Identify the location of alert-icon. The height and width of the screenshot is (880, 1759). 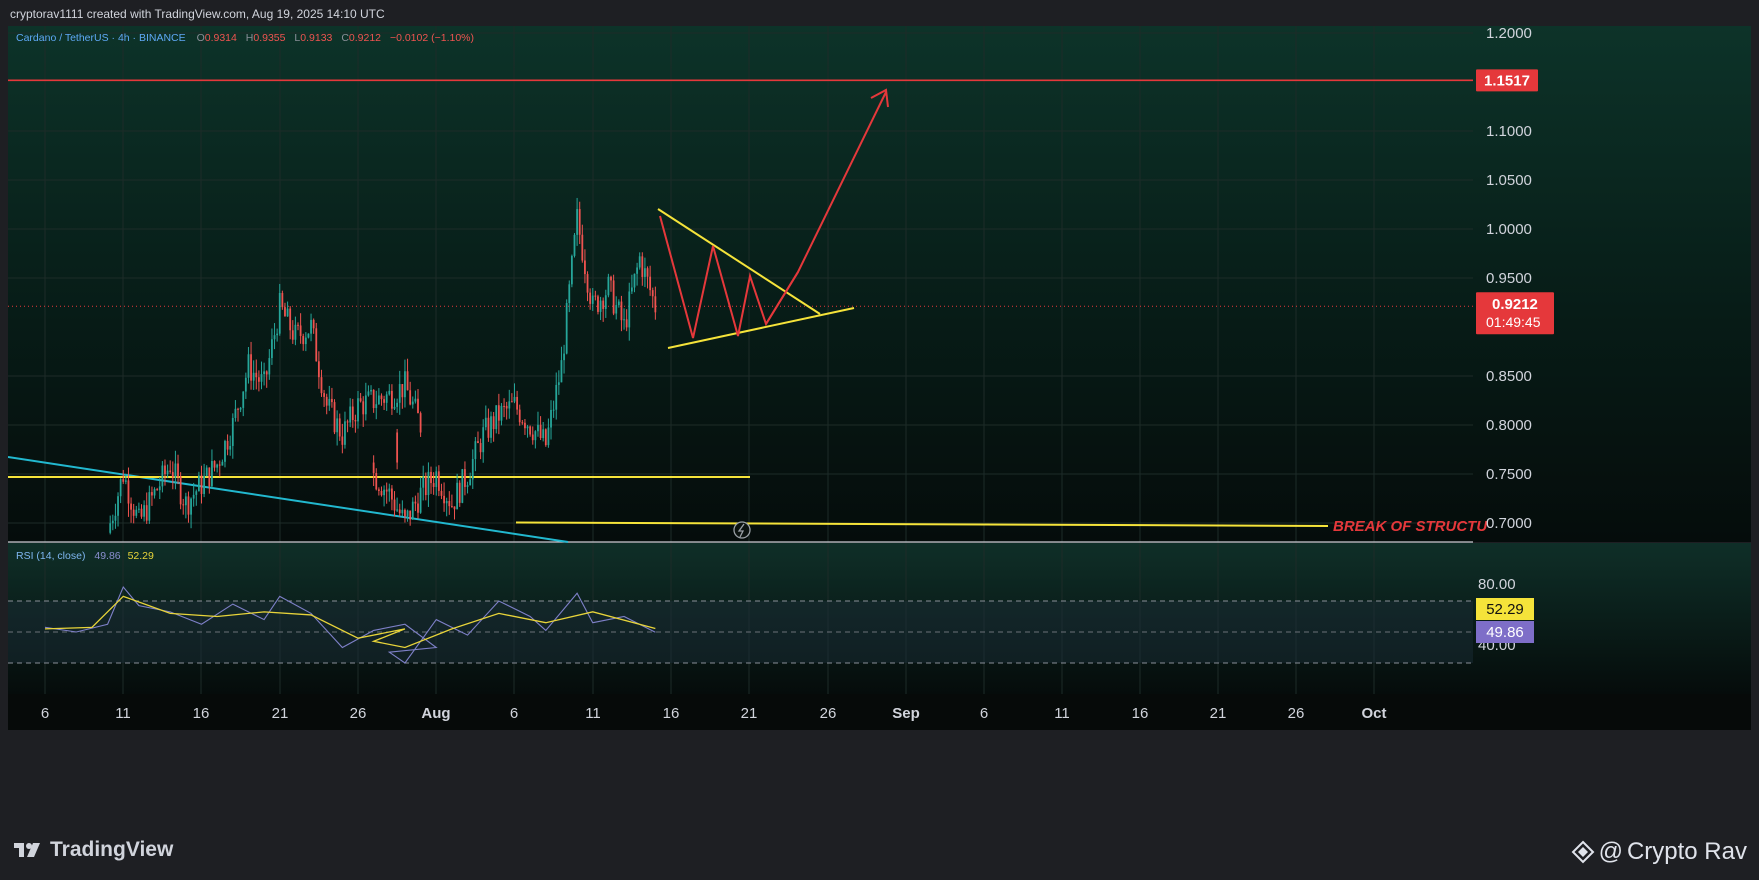
(742, 530).